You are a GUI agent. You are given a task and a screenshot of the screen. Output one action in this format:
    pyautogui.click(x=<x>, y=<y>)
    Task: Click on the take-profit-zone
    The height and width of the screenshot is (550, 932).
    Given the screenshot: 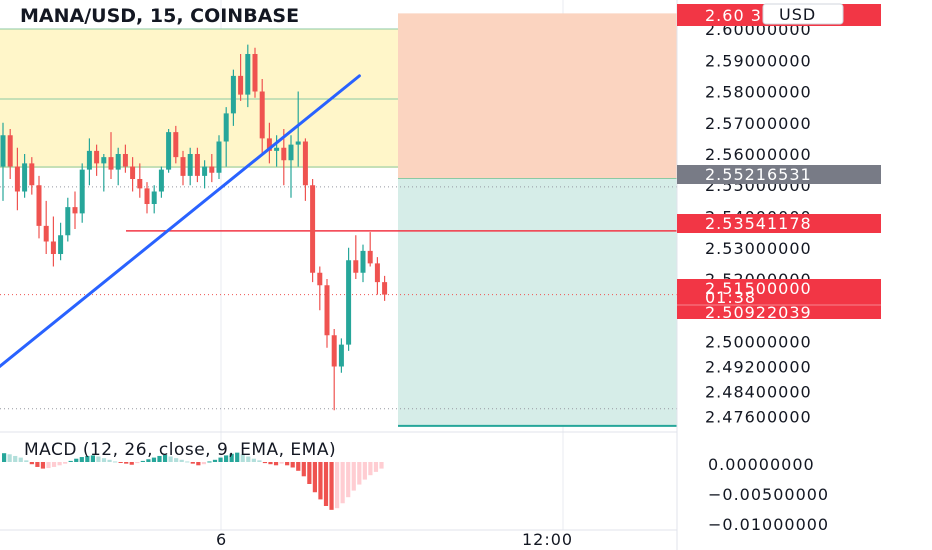 What is the action you would take?
    pyautogui.click(x=537, y=302)
    